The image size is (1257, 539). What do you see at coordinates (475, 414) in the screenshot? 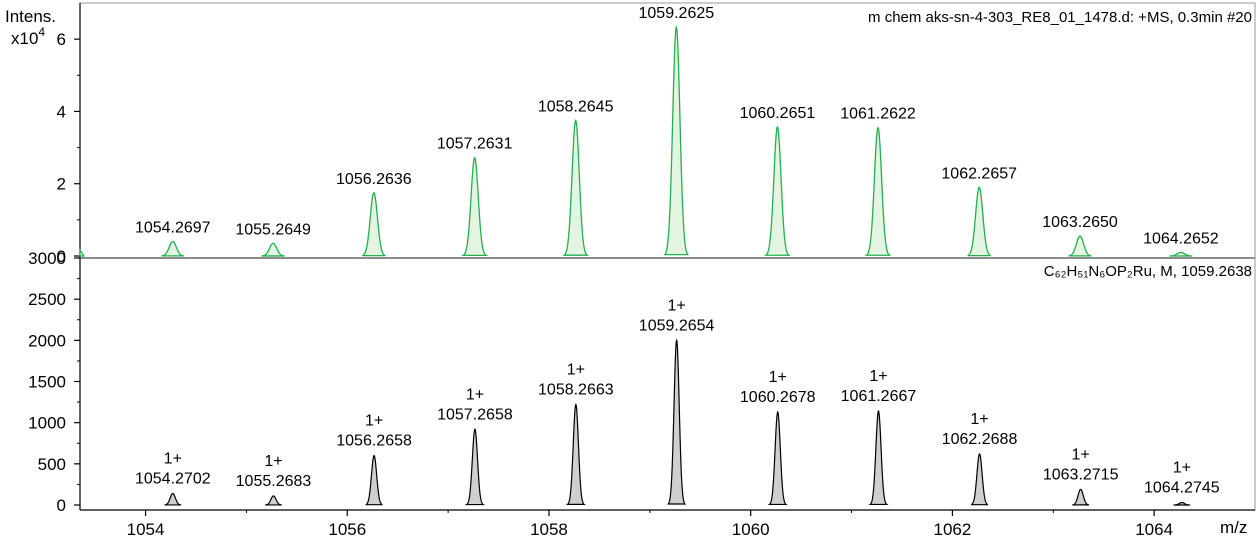
I see `bottom-peak-label: 1057.2658` at bounding box center [475, 414].